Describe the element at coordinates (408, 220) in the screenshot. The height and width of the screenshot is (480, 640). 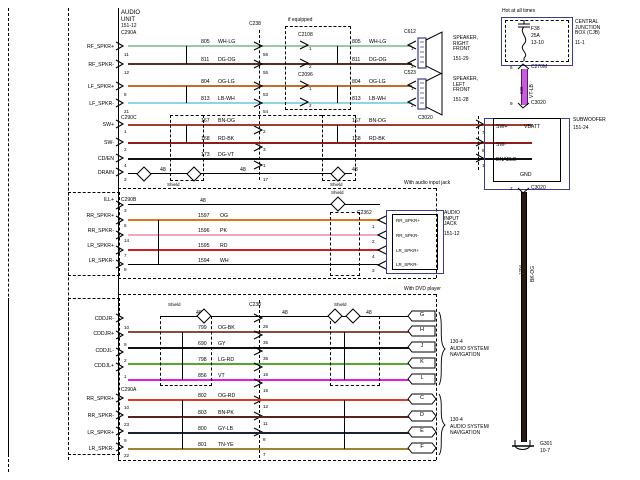
I see `jack-terminal-rr-plus: RR_SPKR+` at that location.